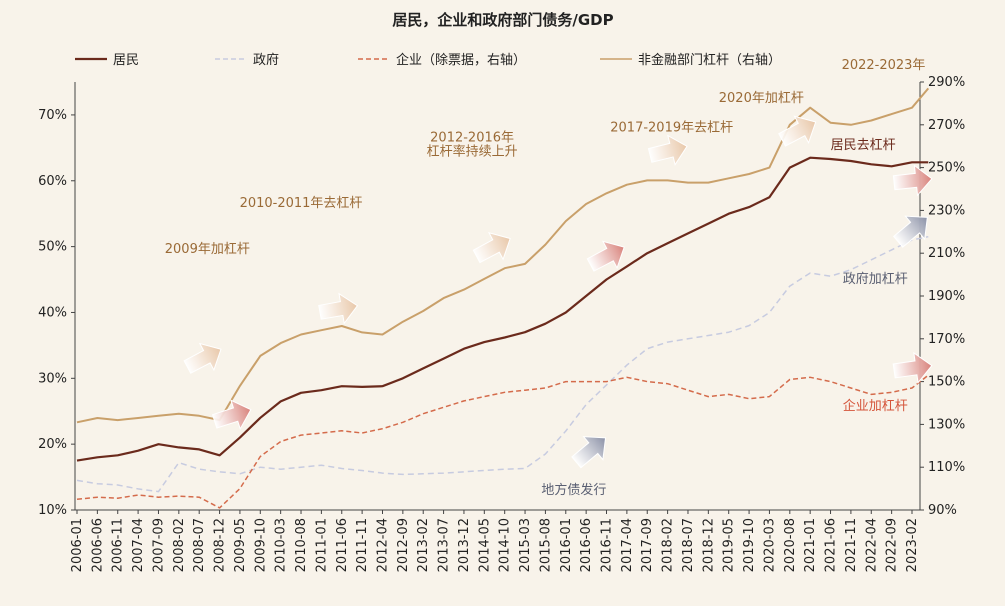 This screenshot has height=606, width=1005. I want to click on x-axis-tick-label: 2014-10, so click(505, 545).